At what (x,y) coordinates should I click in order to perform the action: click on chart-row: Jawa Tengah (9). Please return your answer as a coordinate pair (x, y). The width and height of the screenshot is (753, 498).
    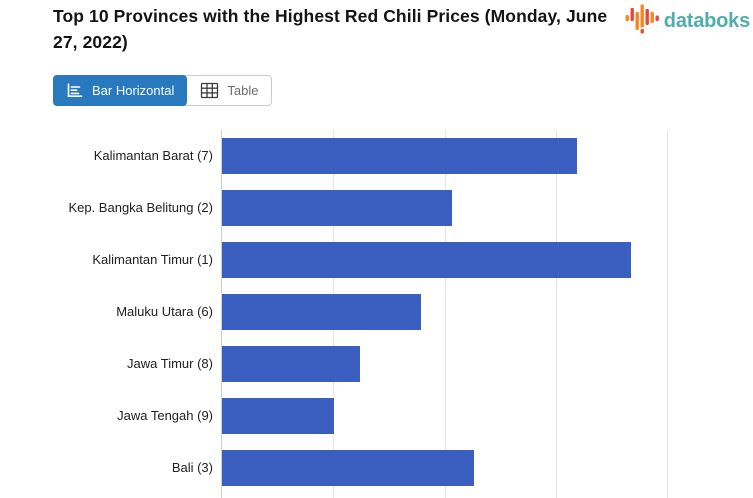
    Looking at the image, I should click on (376, 416).